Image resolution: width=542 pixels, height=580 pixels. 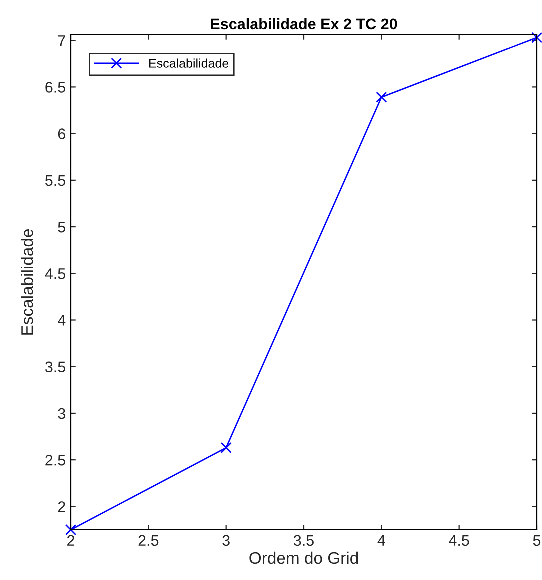 I want to click on x-tick-label: 5, so click(x=537, y=540).